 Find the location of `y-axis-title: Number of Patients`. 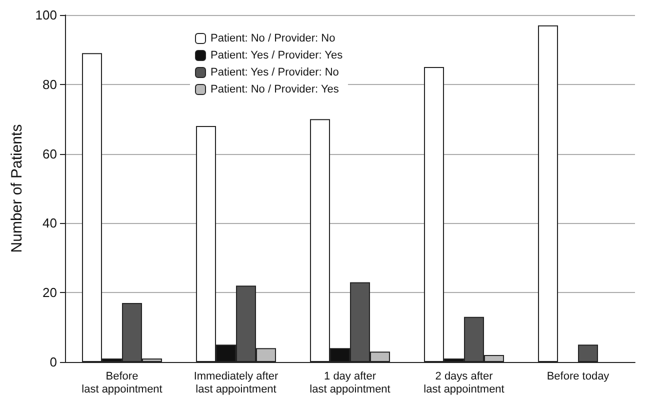

y-axis-title: Number of Patients is located at coordinates (17, 188).